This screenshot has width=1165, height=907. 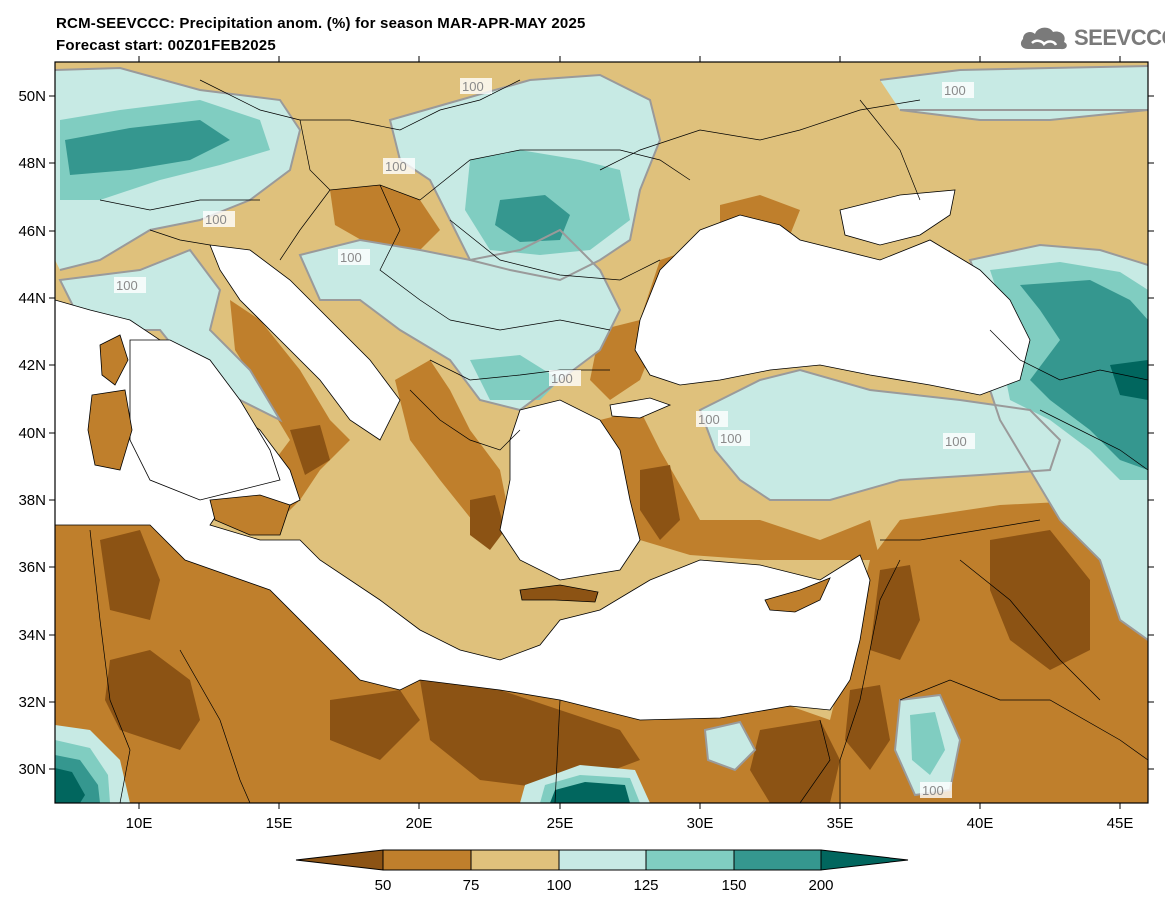 I want to click on lat-tick-label: 46N, so click(x=32, y=231).